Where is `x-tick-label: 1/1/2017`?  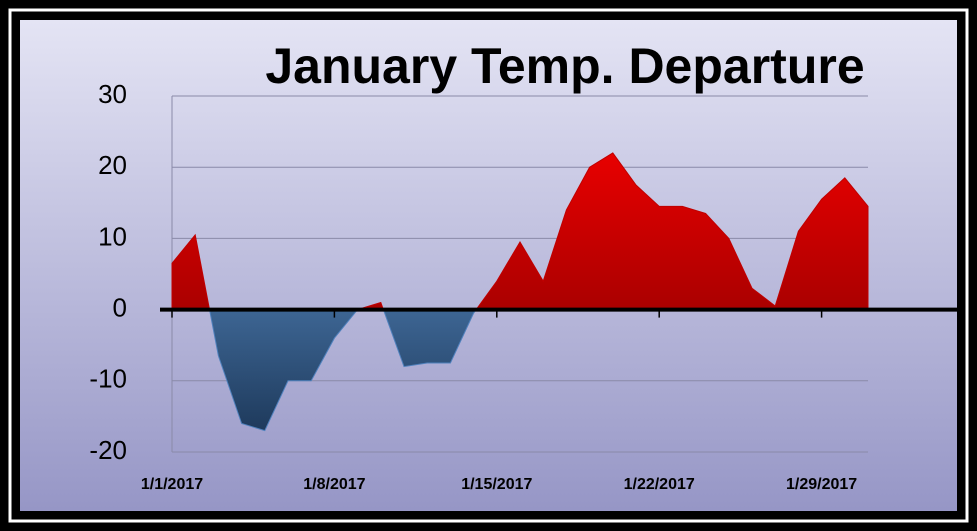
x-tick-label: 1/1/2017 is located at coordinates (172, 484).